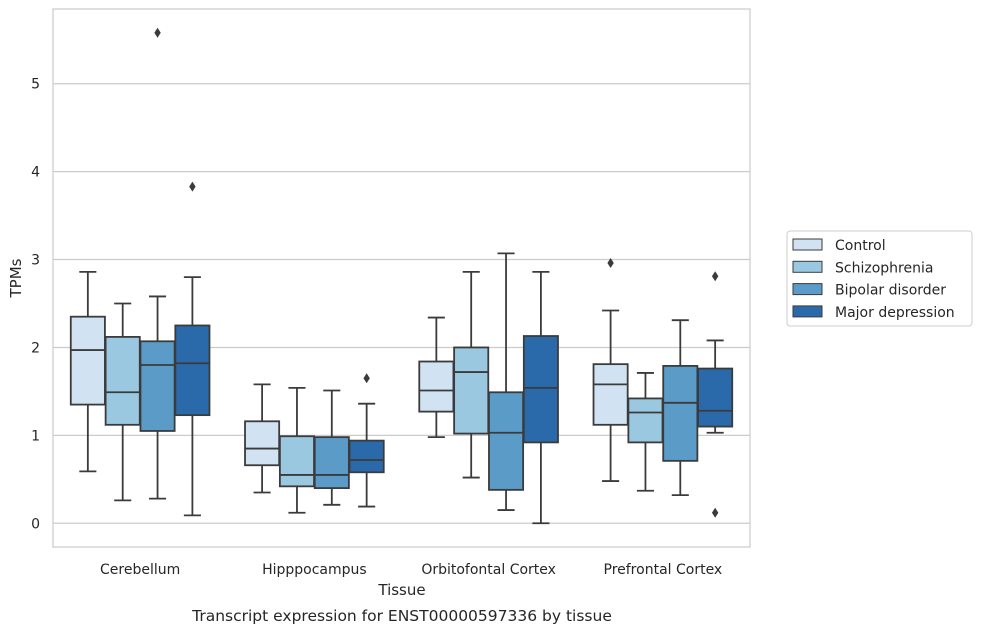 The image size is (983, 634). What do you see at coordinates (35, 85) in the screenshot?
I see `y-tick-label: 5` at bounding box center [35, 85].